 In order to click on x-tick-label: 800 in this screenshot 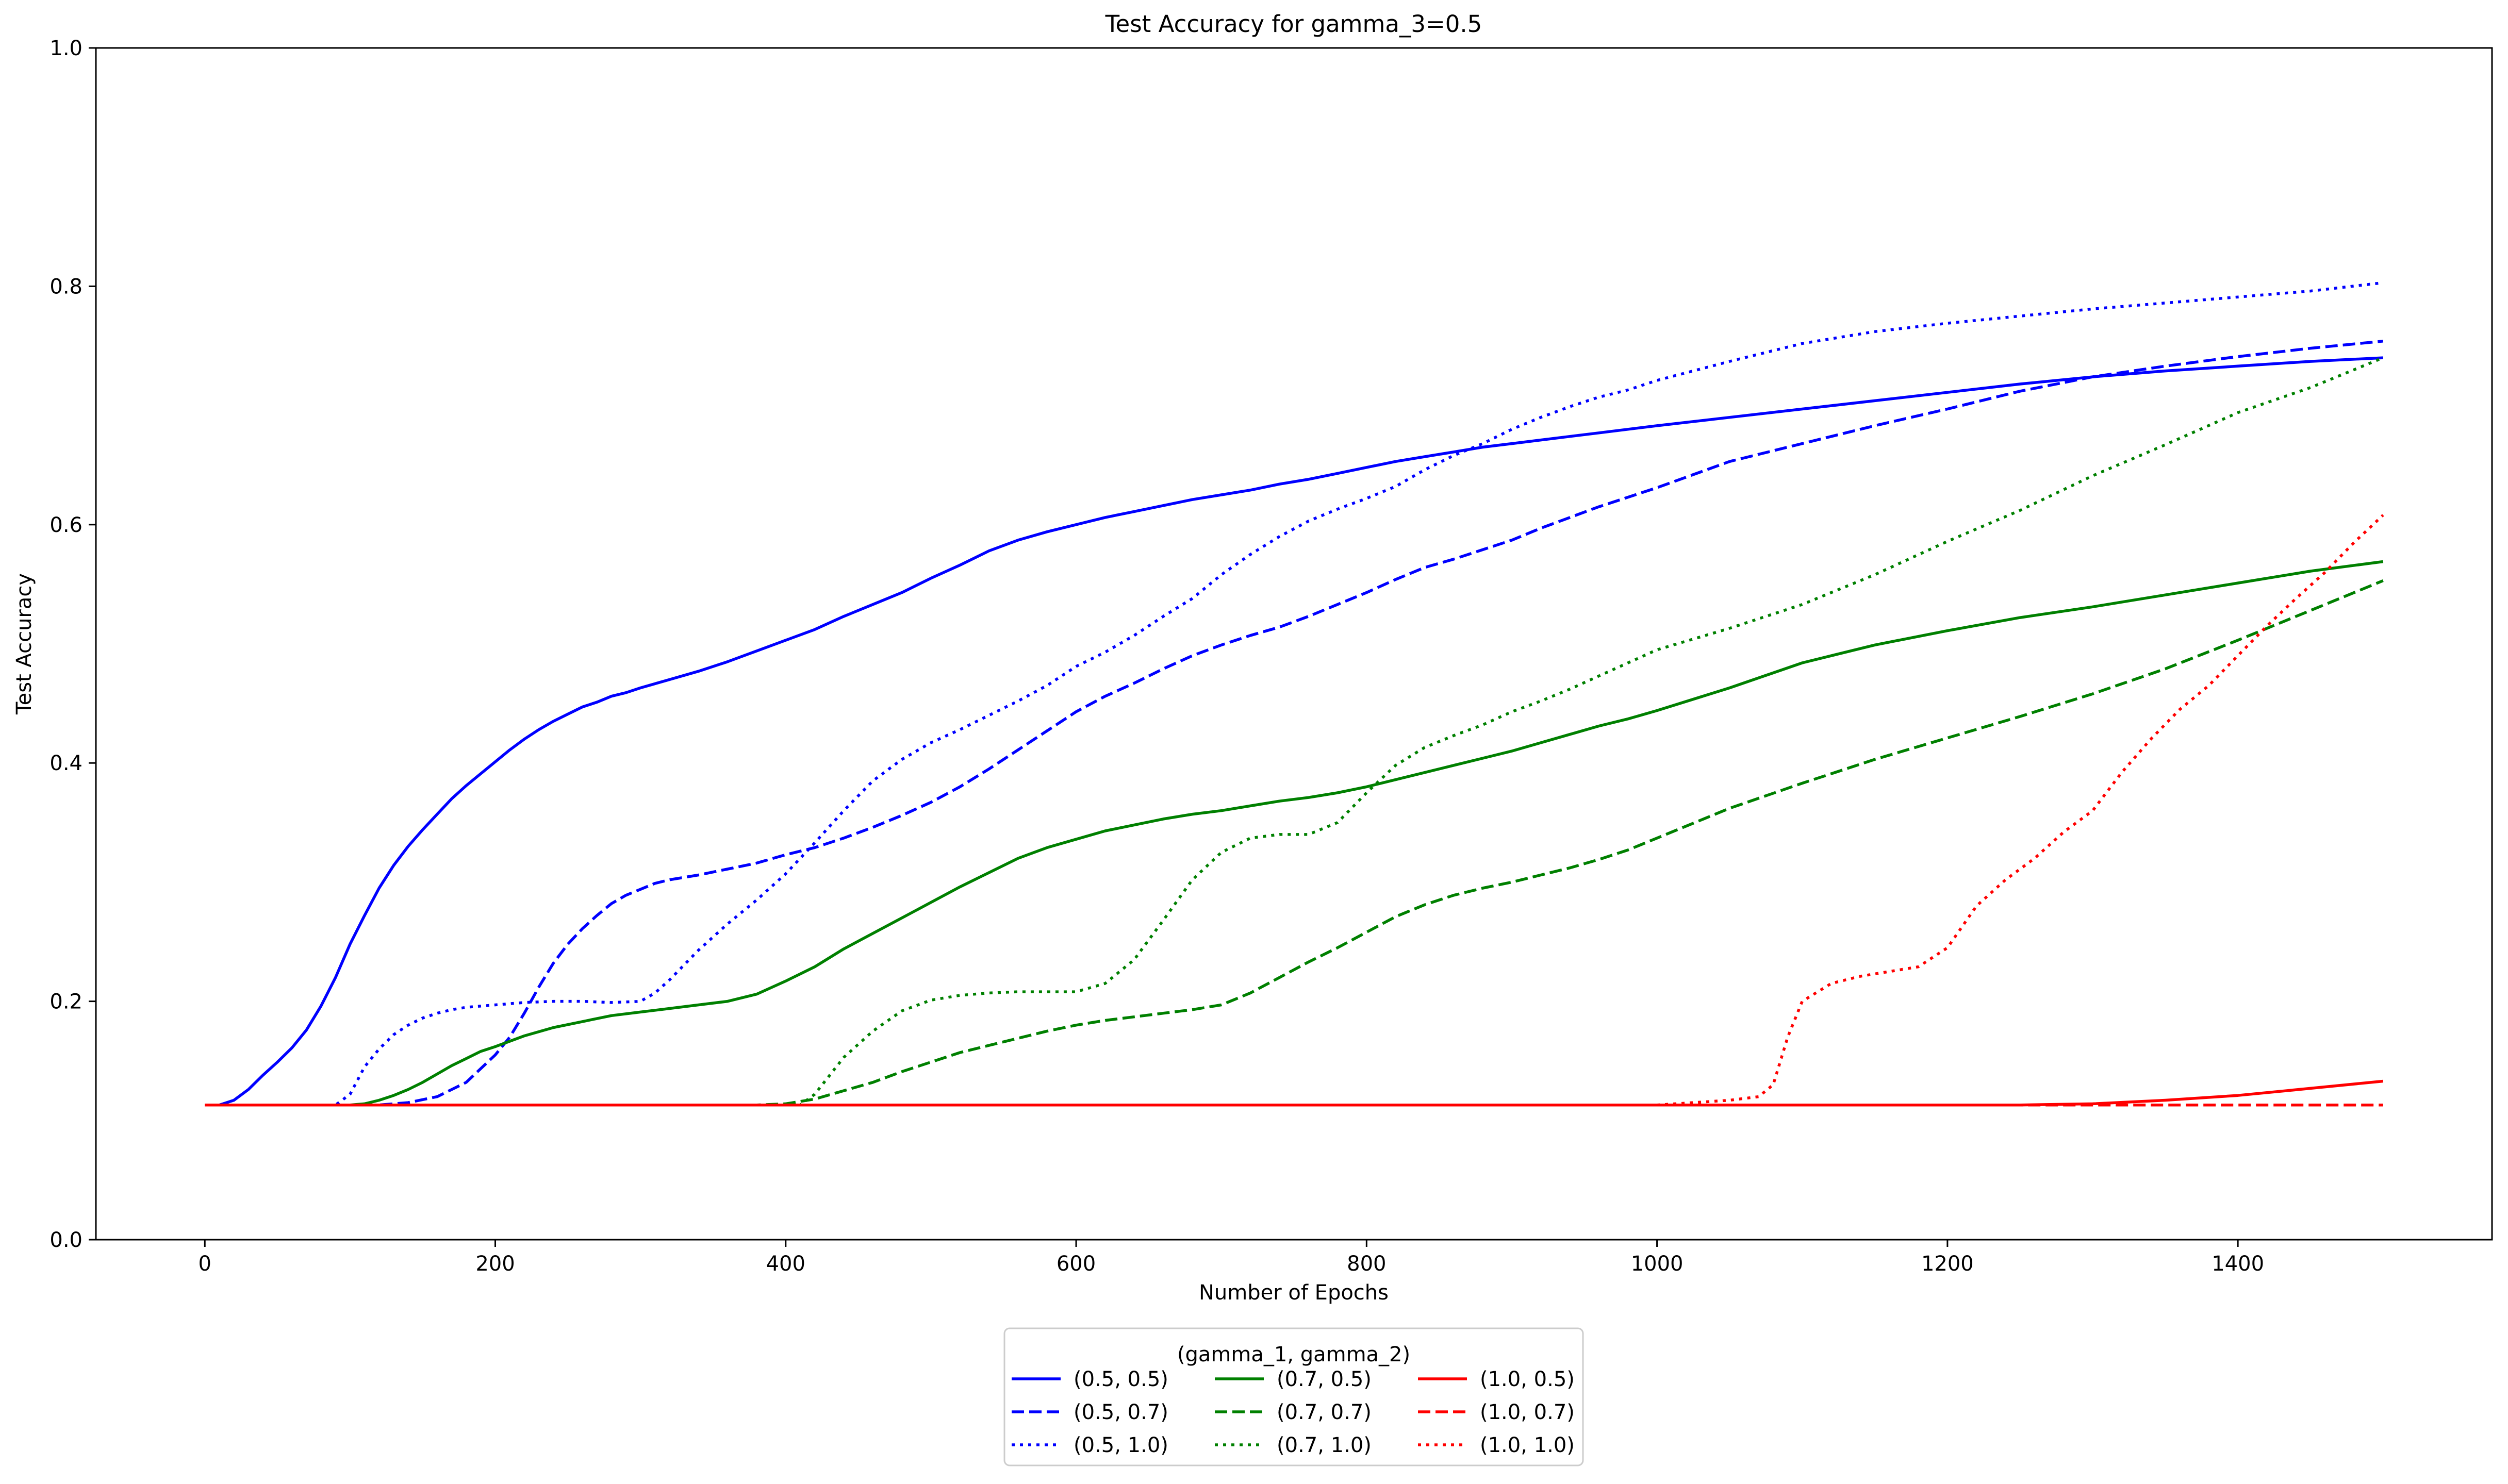, I will do `click(1367, 1264)`.